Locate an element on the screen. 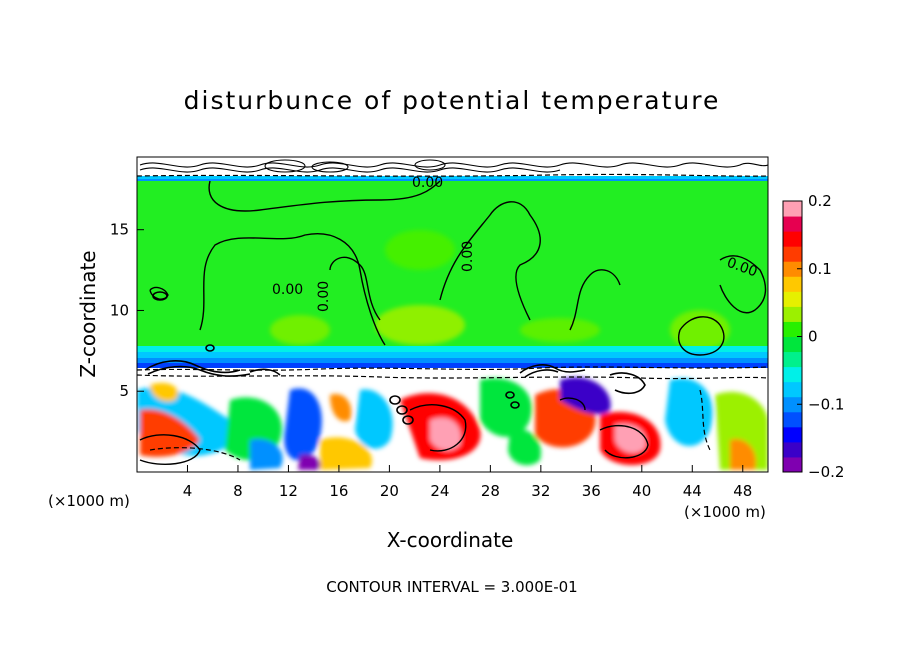 The image size is (904, 654). colorbar-tick-label: 0.2 is located at coordinates (820, 201).